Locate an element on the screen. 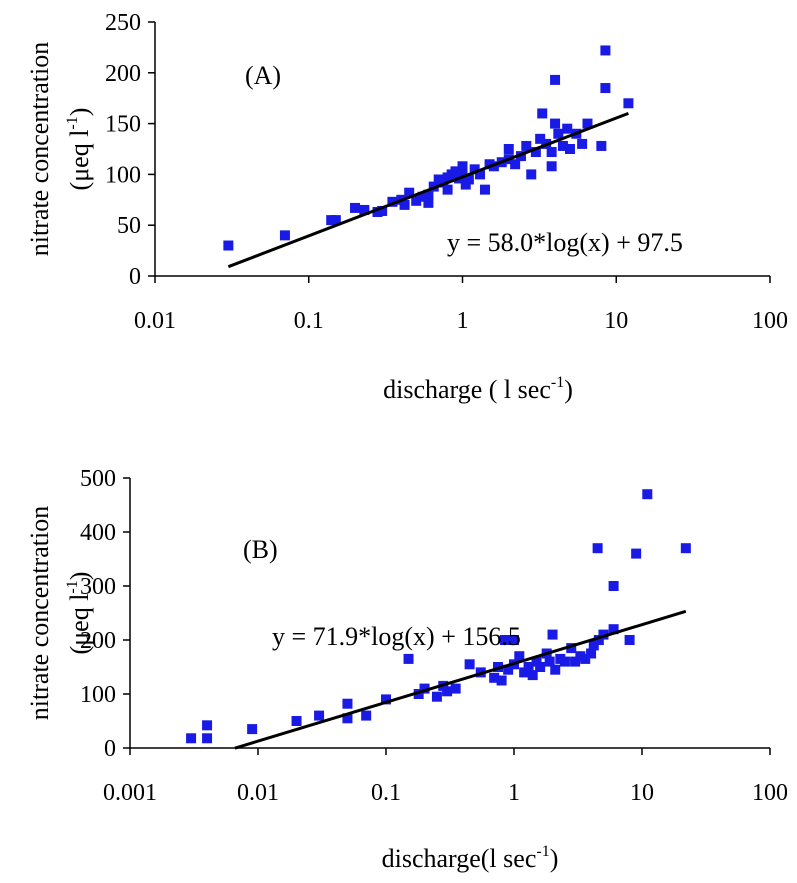  y-tick-label: 500 is located at coordinates (98, 479).